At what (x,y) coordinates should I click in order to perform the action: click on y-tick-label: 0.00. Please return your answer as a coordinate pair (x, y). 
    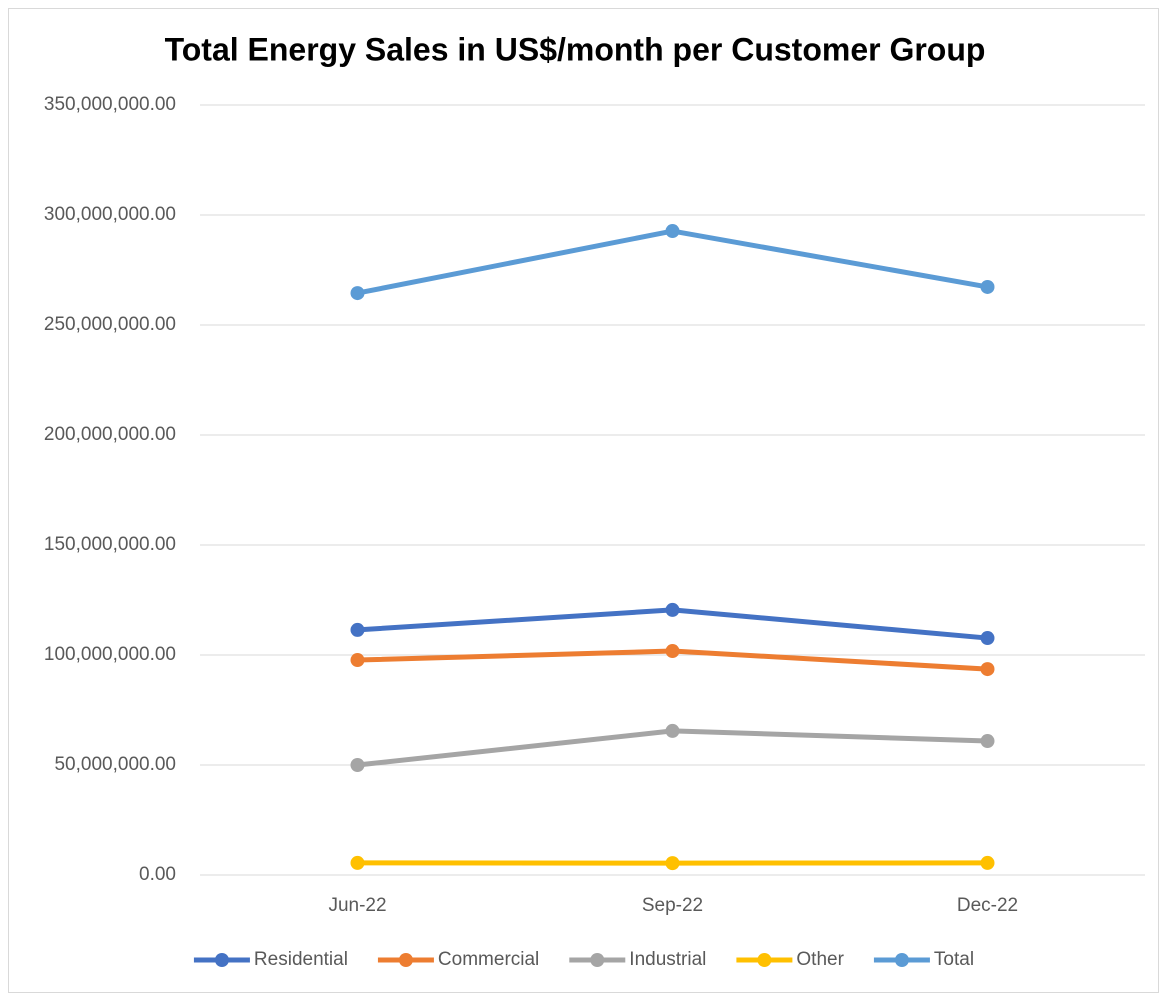
    Looking at the image, I should click on (157, 874).